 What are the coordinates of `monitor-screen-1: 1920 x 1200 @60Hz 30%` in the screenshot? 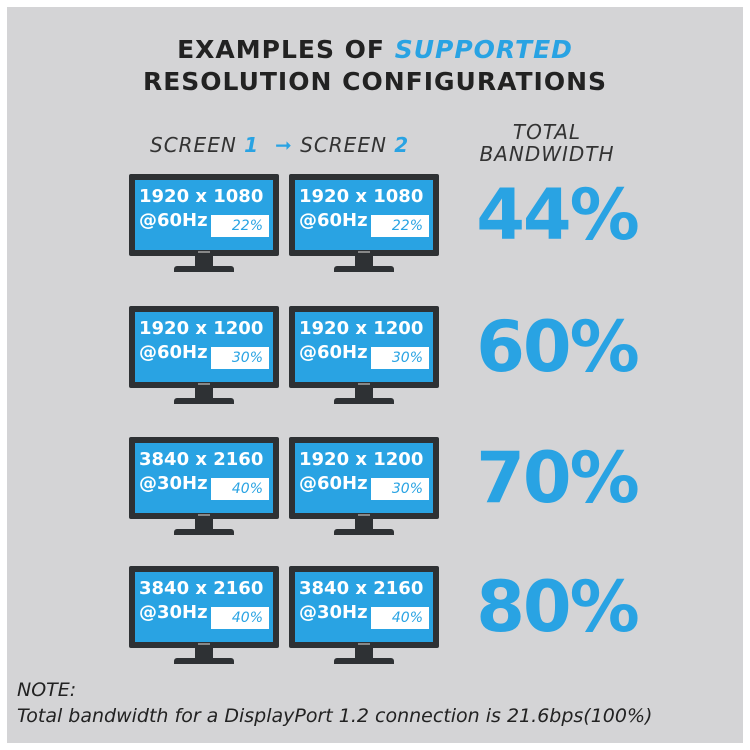 It's located at (204, 360).